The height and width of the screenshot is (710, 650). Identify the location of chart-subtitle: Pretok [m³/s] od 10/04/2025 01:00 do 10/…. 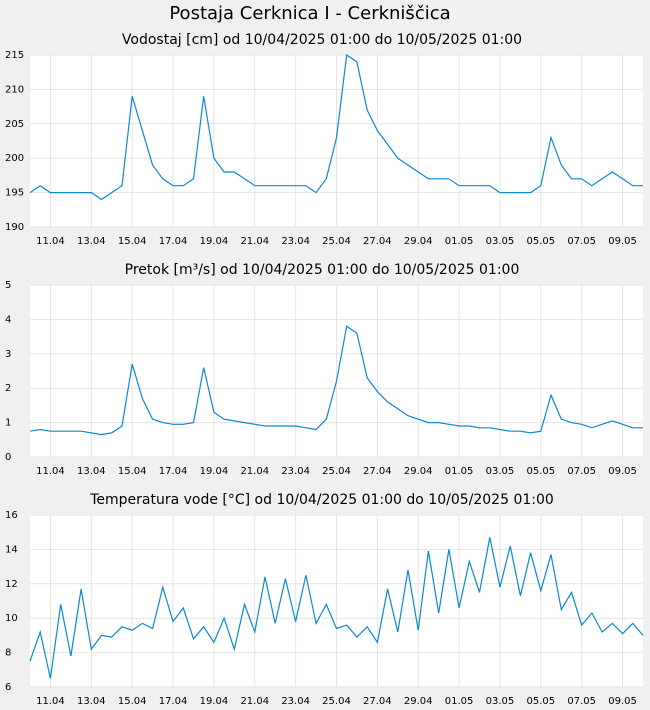
(322, 270).